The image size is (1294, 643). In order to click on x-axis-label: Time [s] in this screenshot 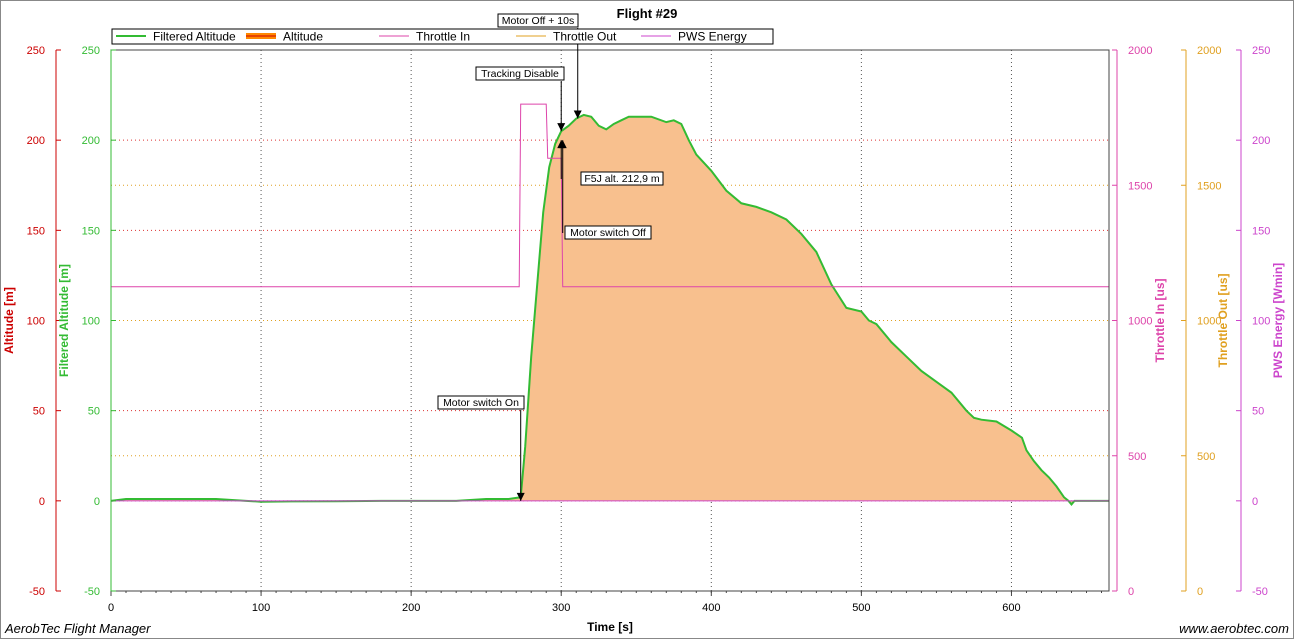, I will do `click(610, 627)`.